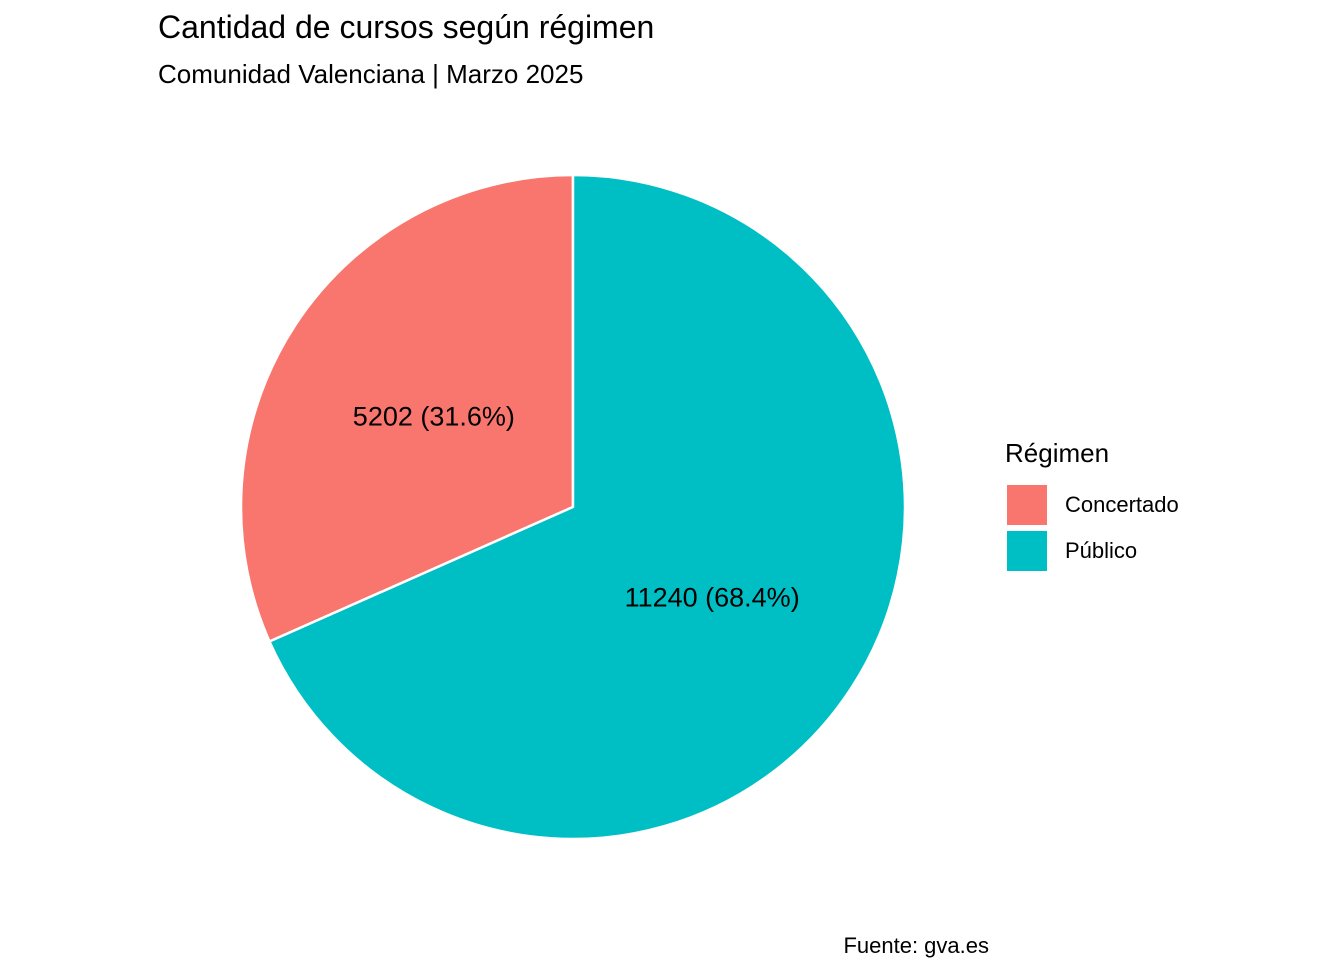 This screenshot has width=1344, height=960. What do you see at coordinates (1027, 505) in the screenshot?
I see `legend-key-concertado` at bounding box center [1027, 505].